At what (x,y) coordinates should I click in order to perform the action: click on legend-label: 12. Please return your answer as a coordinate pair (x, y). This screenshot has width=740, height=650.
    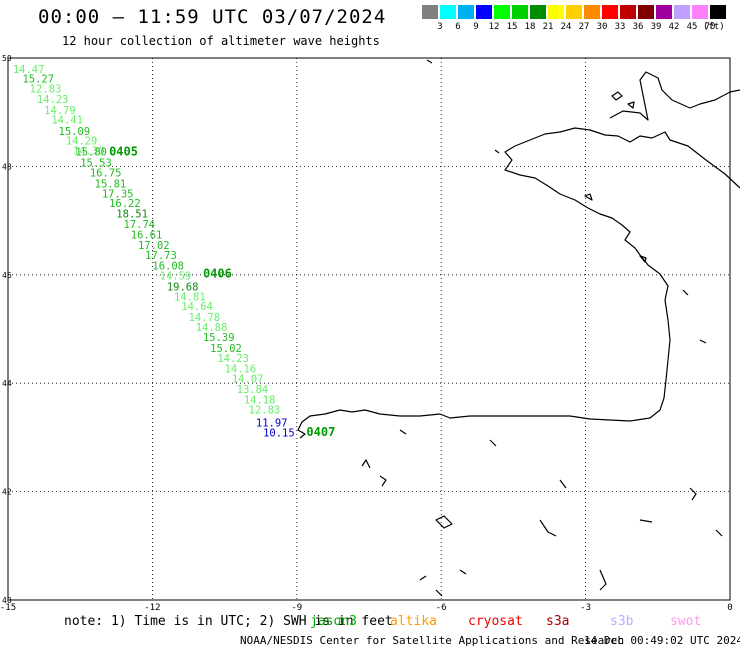
    Looking at the image, I should click on (494, 27).